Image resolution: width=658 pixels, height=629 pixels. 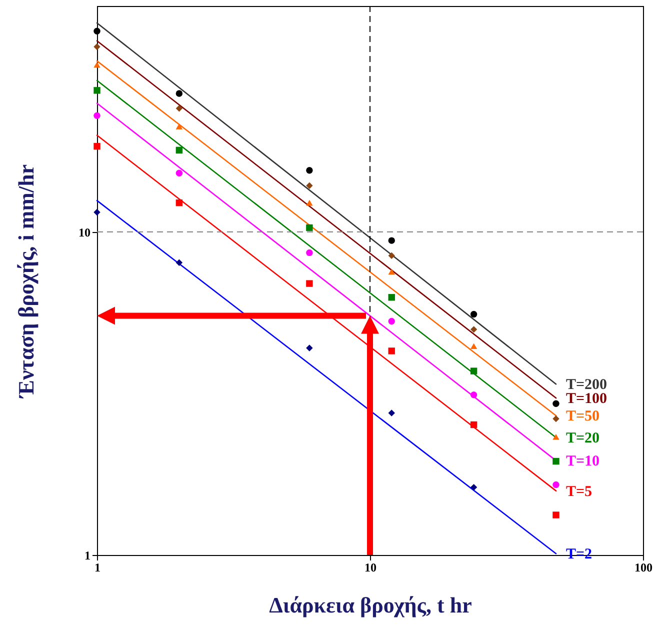 What do you see at coordinates (583, 462) in the screenshot?
I see `series-label: T=10` at bounding box center [583, 462].